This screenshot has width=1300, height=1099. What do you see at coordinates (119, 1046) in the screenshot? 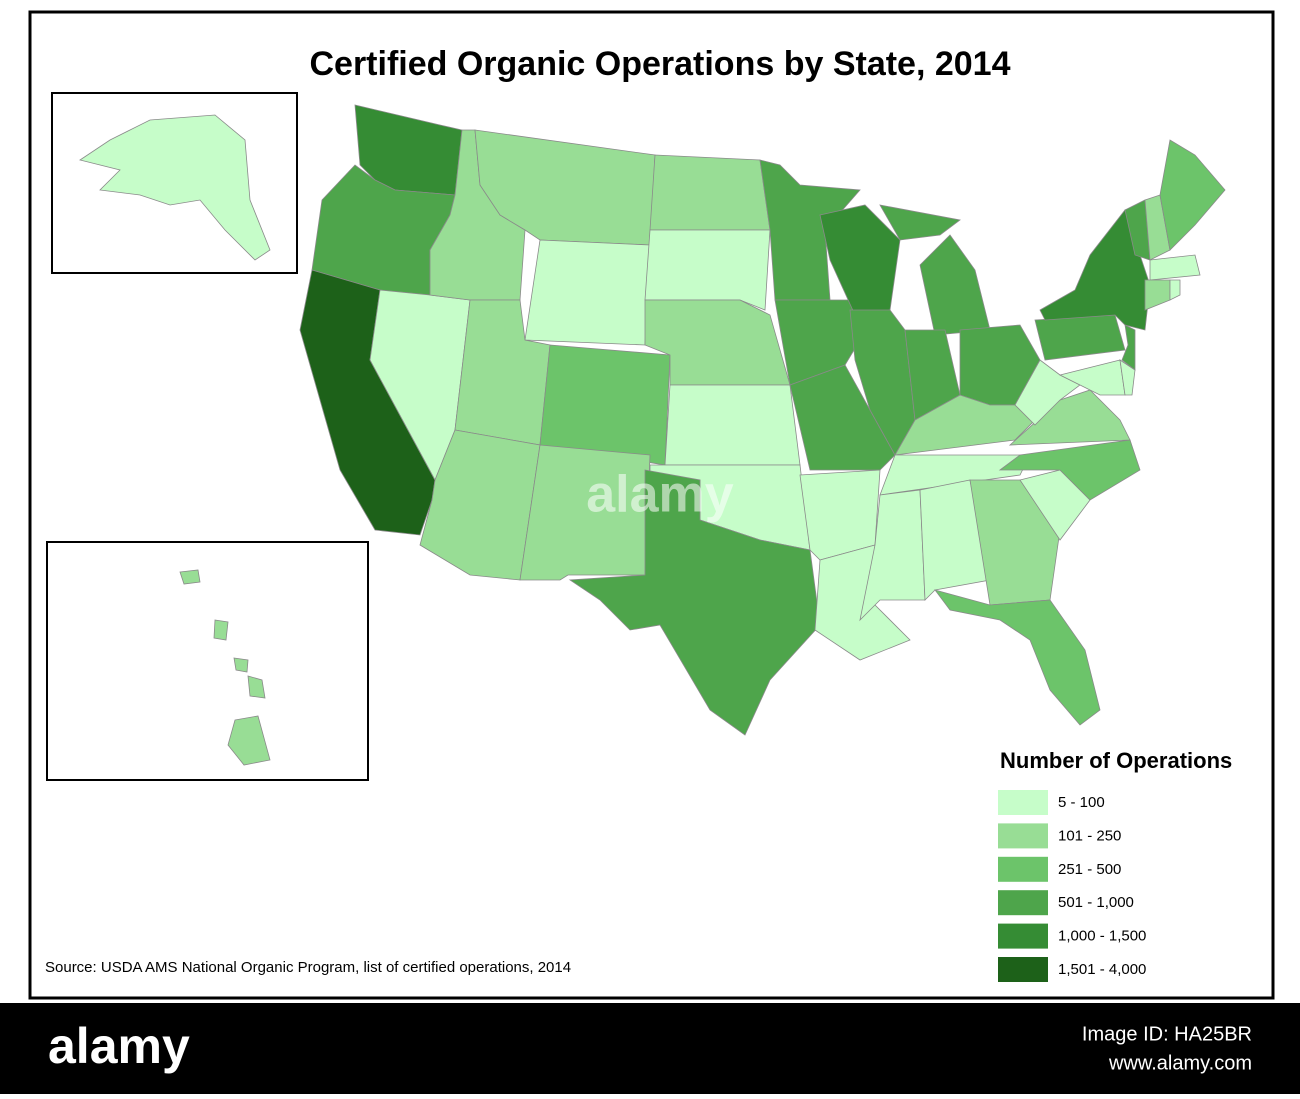
I see `footer-logo: alamy` at bounding box center [119, 1046].